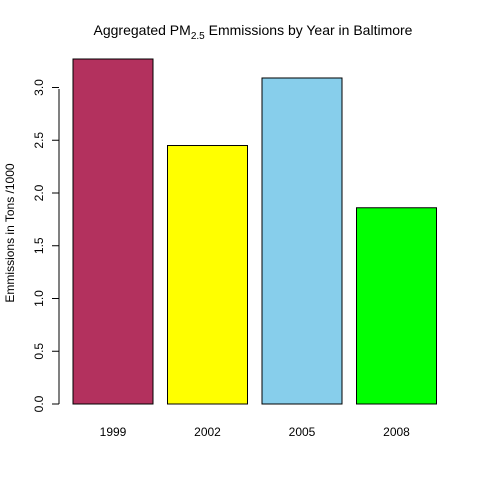 This screenshot has height=480, width=480. I want to click on x-tick-label: 2008, so click(396, 432).